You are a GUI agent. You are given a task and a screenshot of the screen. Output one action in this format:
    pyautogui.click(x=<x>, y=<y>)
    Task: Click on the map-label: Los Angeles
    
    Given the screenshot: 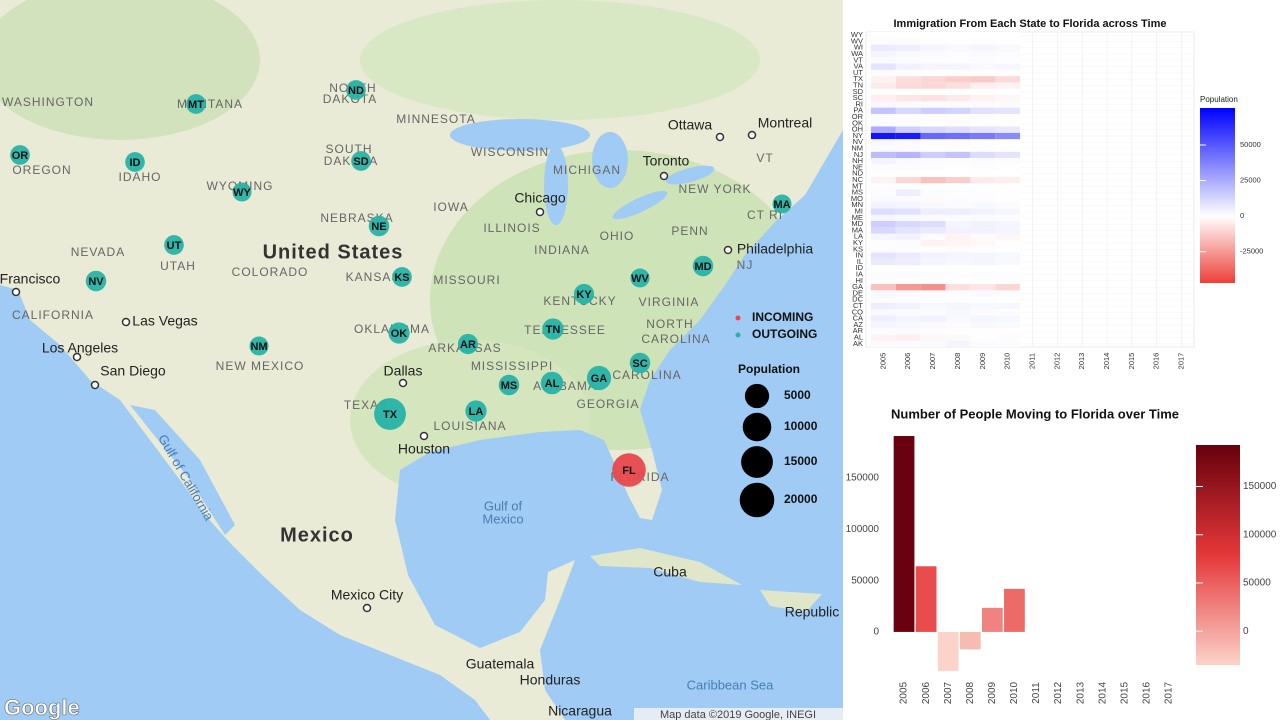 What is the action you would take?
    pyautogui.click(x=80, y=348)
    